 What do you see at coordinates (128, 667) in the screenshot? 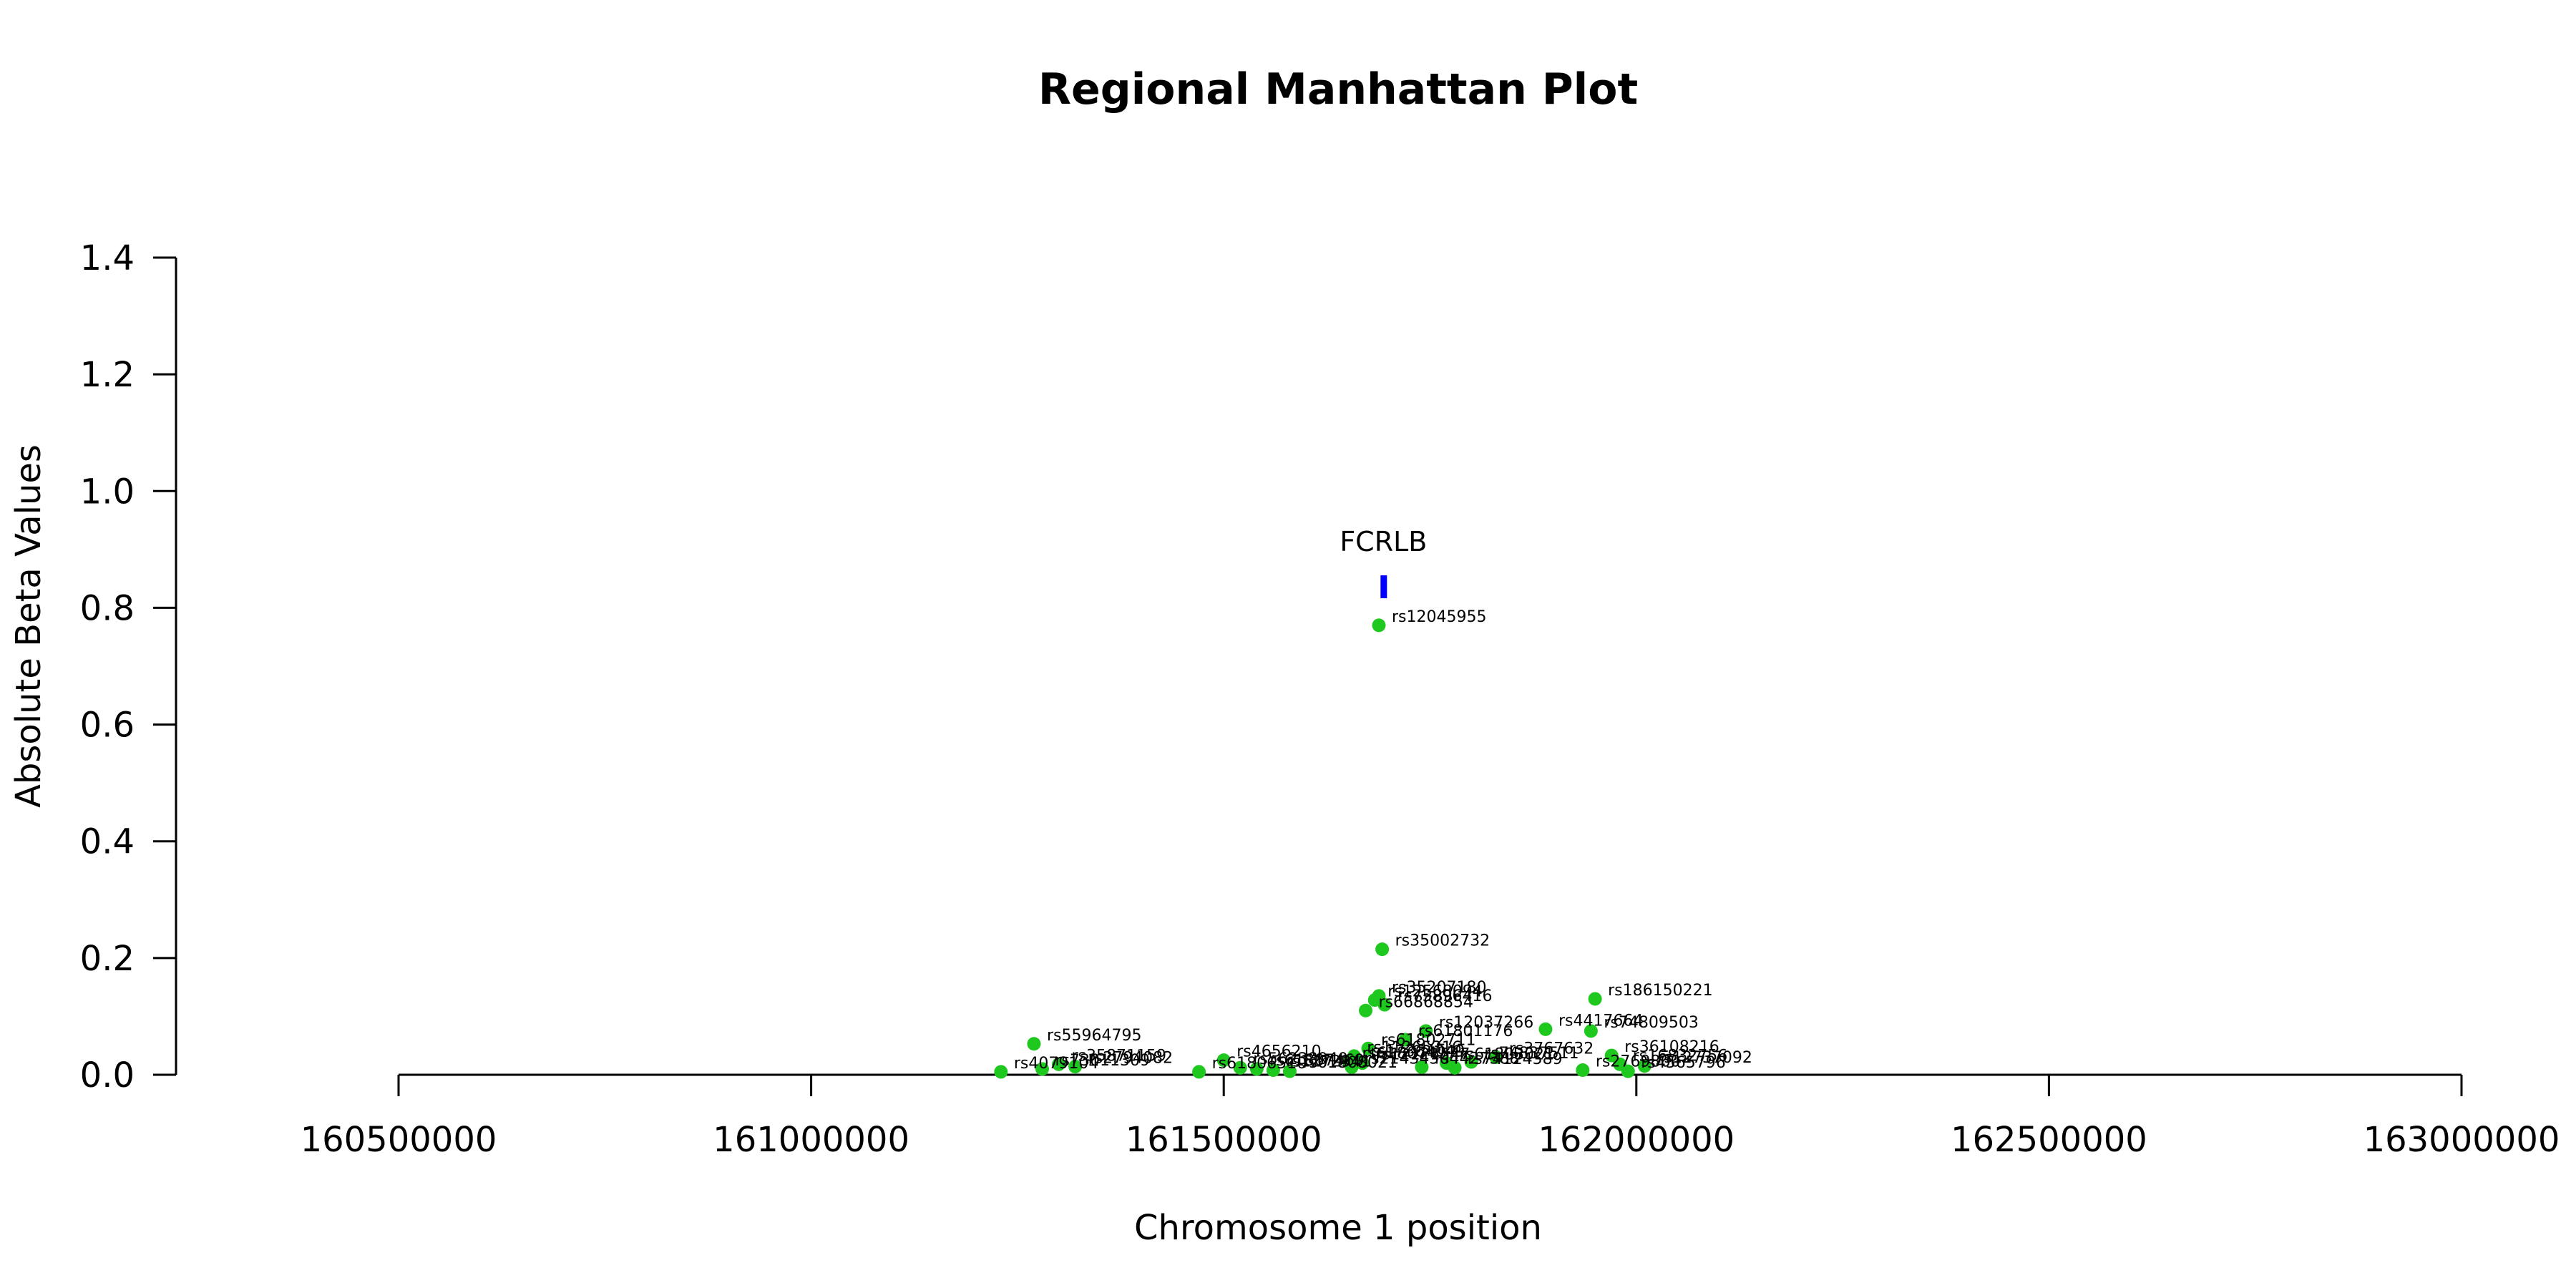
I see `y-axis: 0.0 0.2 0.4 0.6 0.8 1.0 1.2 1.4` at bounding box center [128, 667].